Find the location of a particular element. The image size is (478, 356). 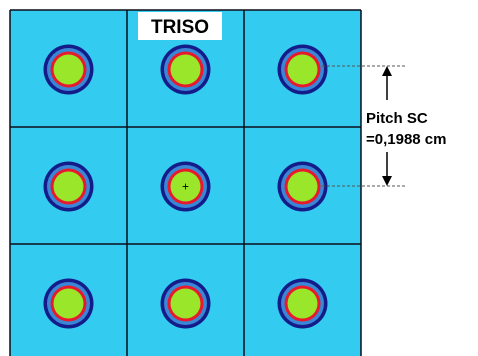

title-box is located at coordinates (180, 26).